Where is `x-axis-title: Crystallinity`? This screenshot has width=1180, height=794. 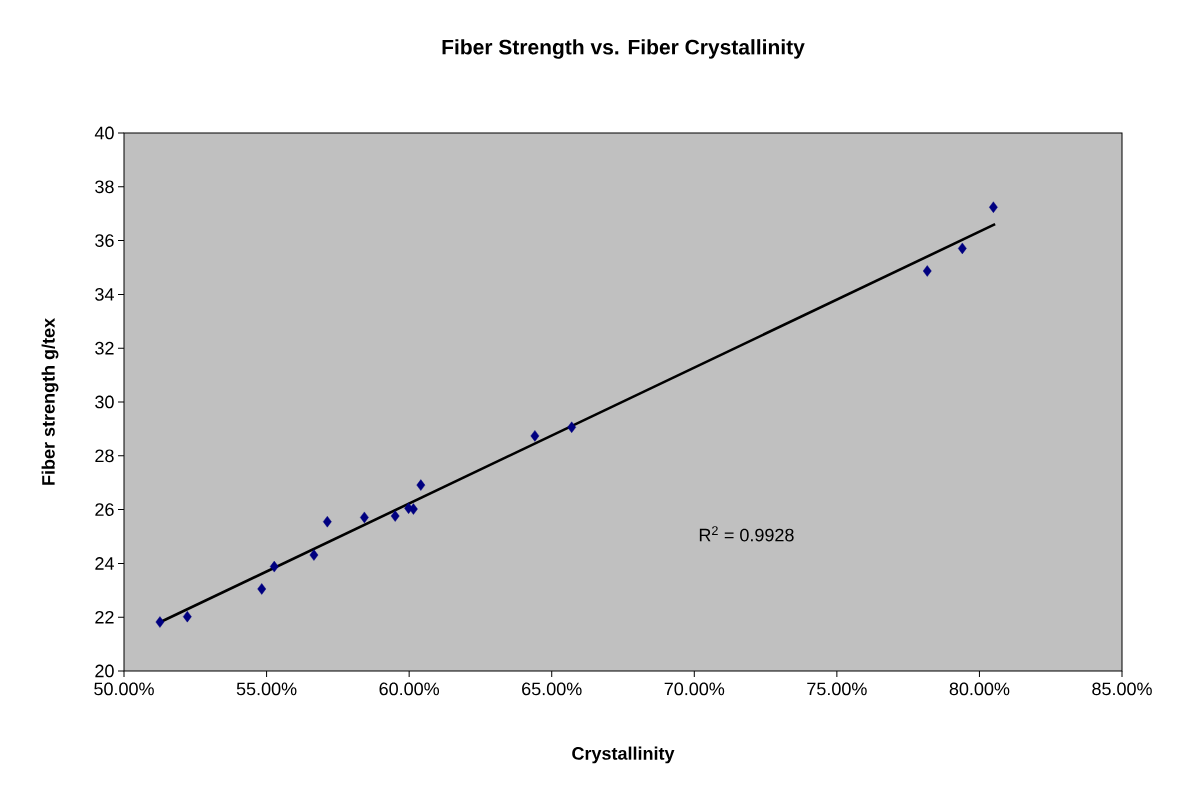
x-axis-title: Crystallinity is located at coordinates (623, 755).